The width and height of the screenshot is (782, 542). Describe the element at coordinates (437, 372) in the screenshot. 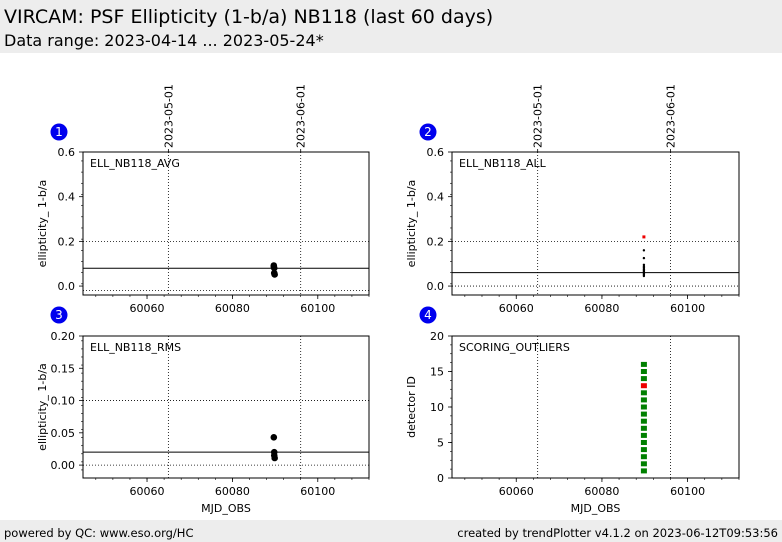

I see `y-tick-label: 15` at that location.